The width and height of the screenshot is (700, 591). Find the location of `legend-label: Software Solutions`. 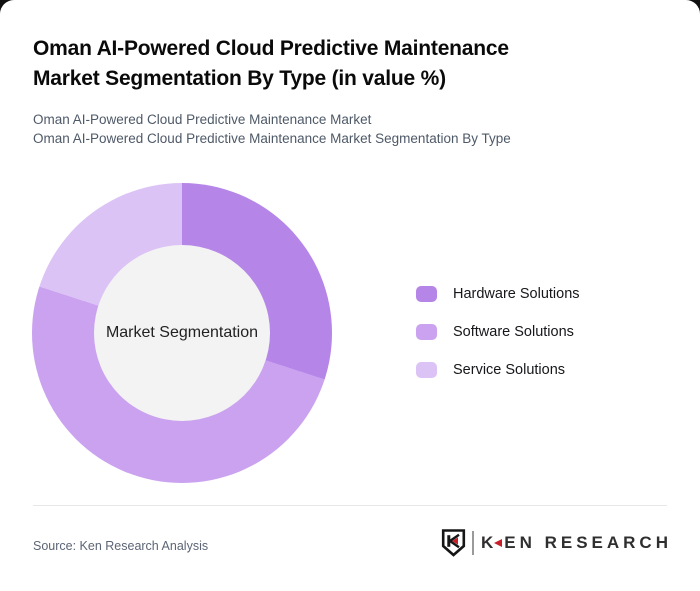

legend-label: Software Solutions is located at coordinates (513, 332).